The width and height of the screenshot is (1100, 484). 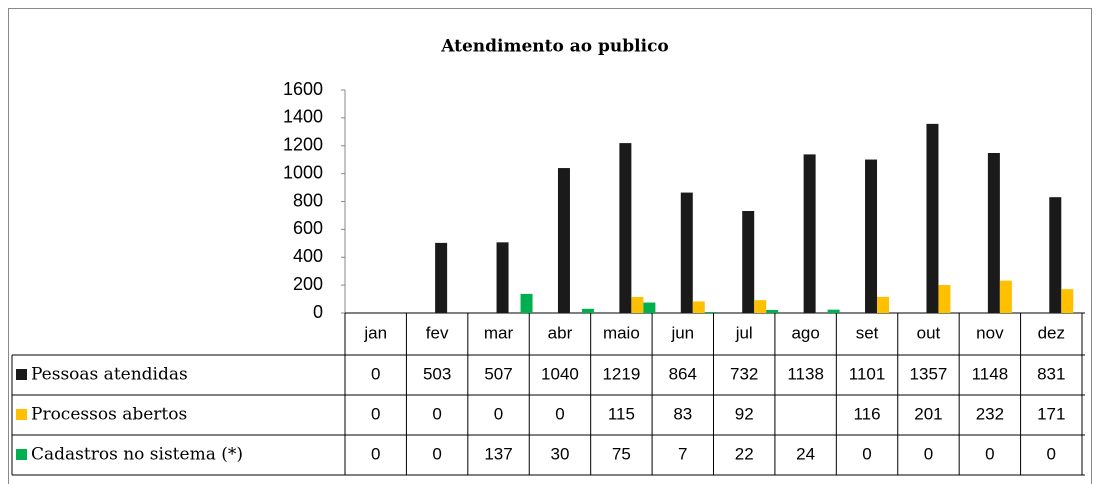 What do you see at coordinates (929, 332) in the screenshot?
I see `x-tick-label: out` at bounding box center [929, 332].